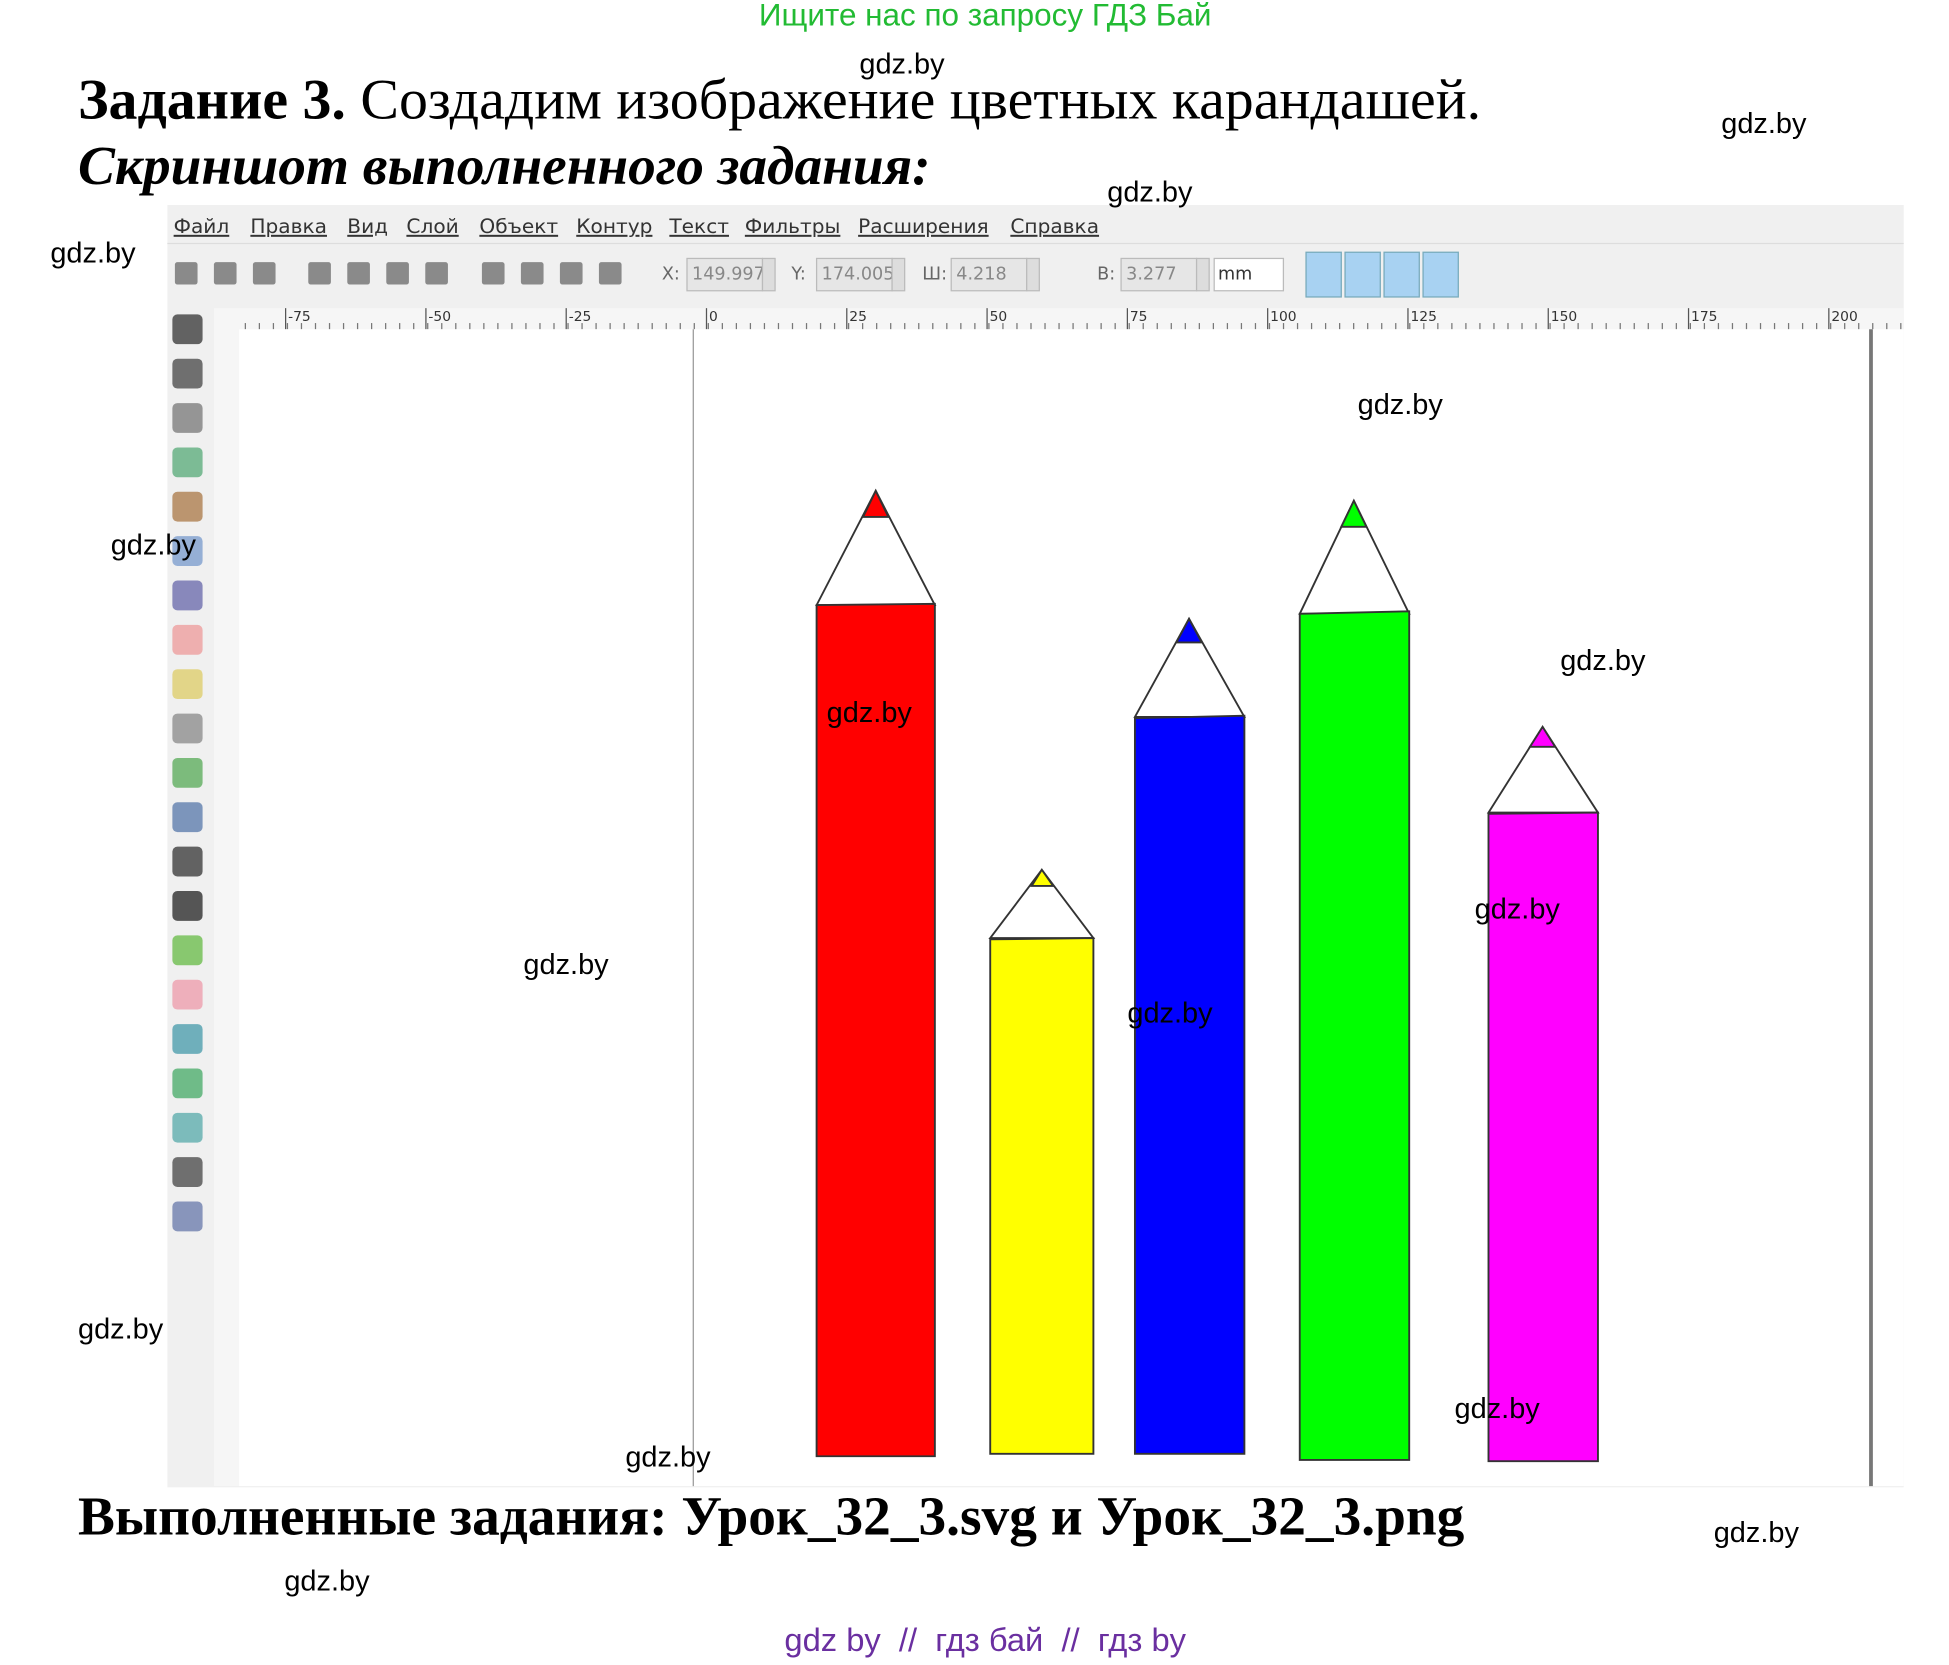 This screenshot has height=1665, width=1949. I want to click on ruler-left, so click(226, 897).